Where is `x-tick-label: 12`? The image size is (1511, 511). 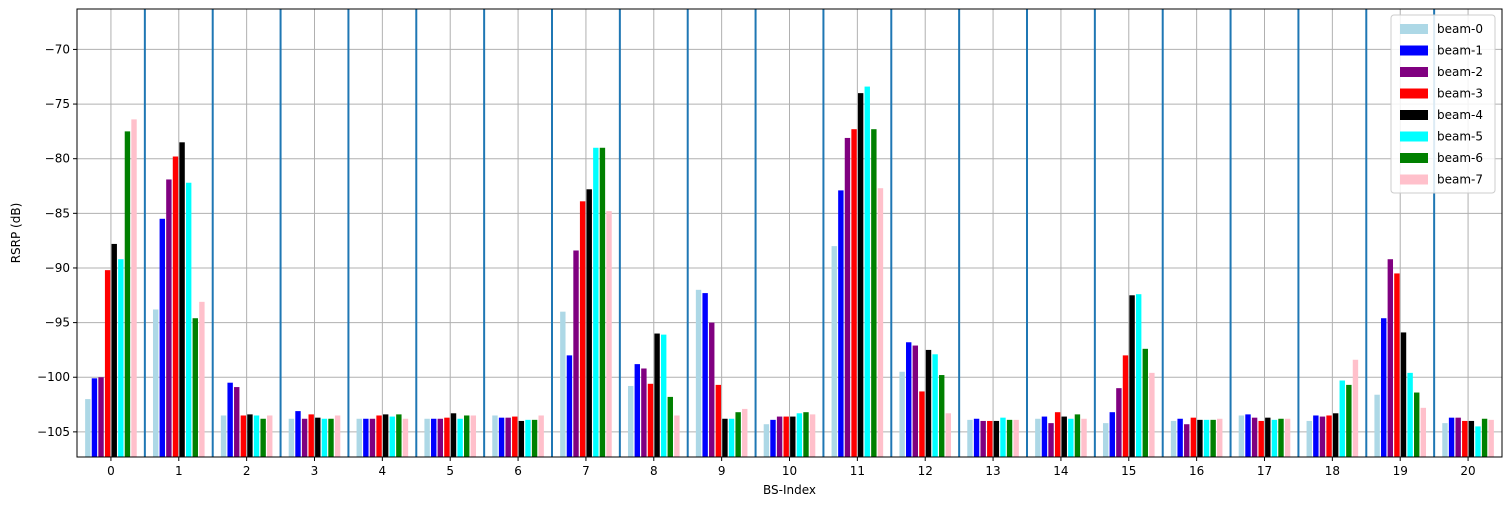
x-tick-label: 12 is located at coordinates (925, 471).